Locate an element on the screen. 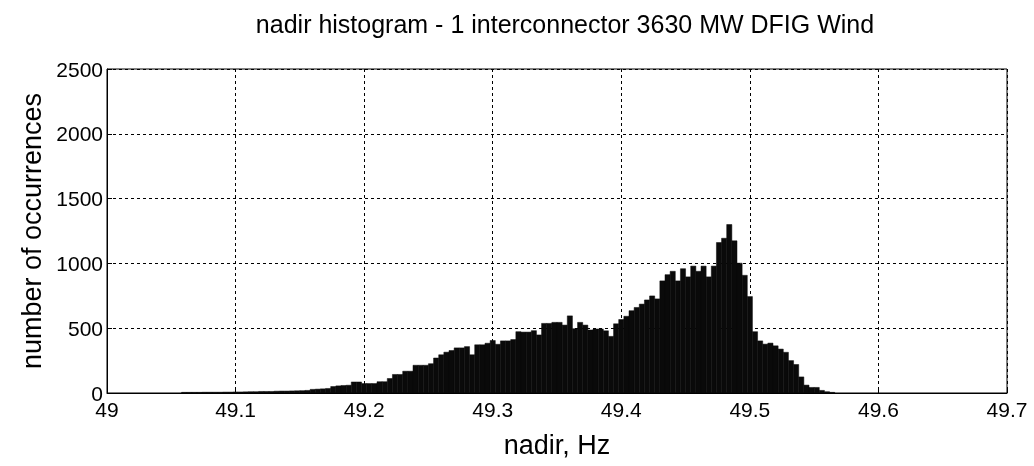  x-tick-label: 49.6 is located at coordinates (878, 409).